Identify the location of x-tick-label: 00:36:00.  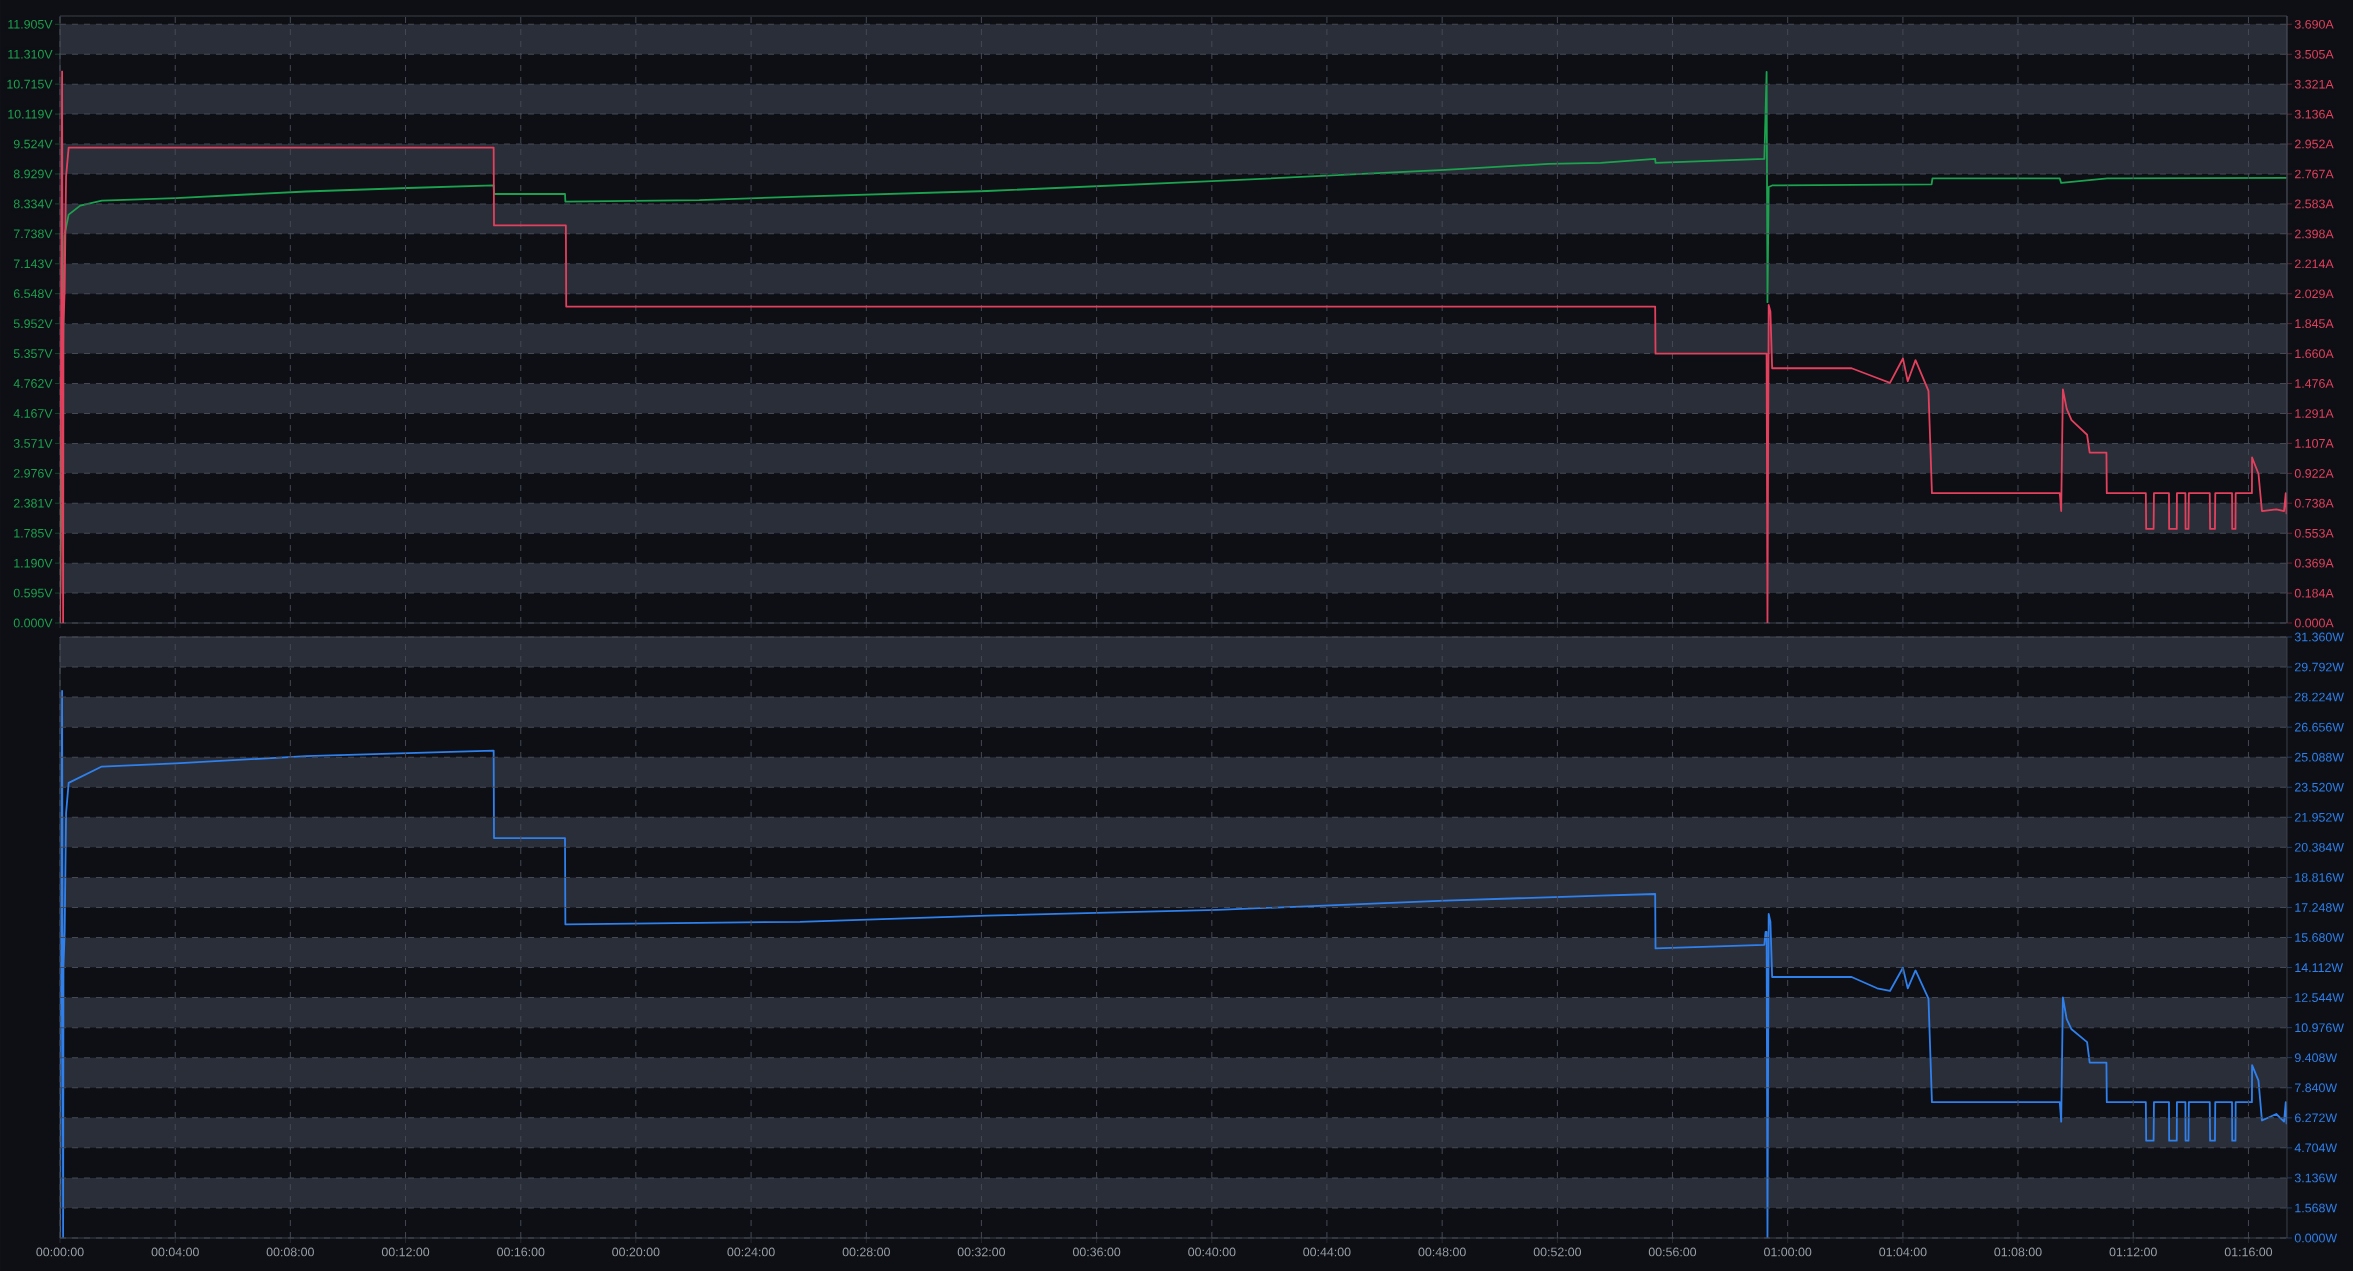
(1096, 1252).